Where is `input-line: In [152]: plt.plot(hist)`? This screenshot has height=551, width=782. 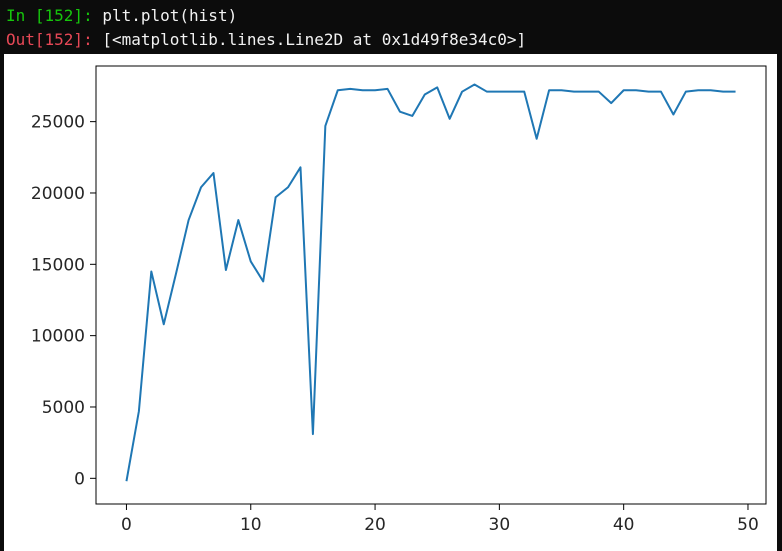 input-line: In [152]: plt.plot(hist) is located at coordinates (121, 16).